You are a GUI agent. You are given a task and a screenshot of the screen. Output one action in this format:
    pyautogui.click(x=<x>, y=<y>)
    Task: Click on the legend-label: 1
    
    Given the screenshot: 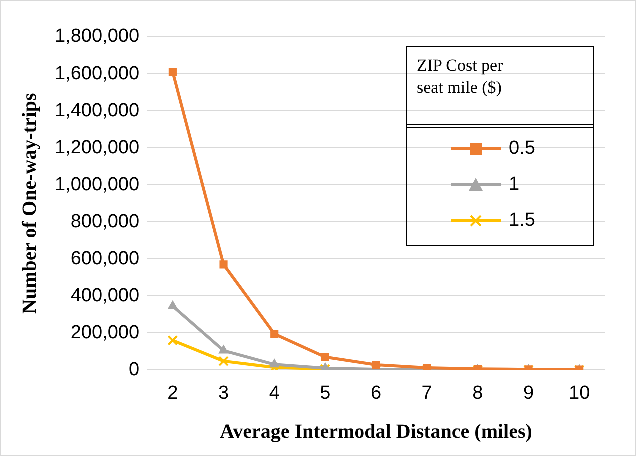 What is the action you would take?
    pyautogui.click(x=514, y=185)
    